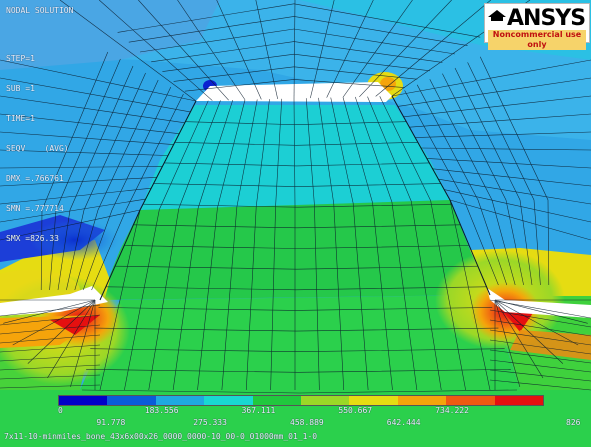 This screenshot has height=447, width=591. I want to click on logo-brand: ANSYS, so click(546, 18).